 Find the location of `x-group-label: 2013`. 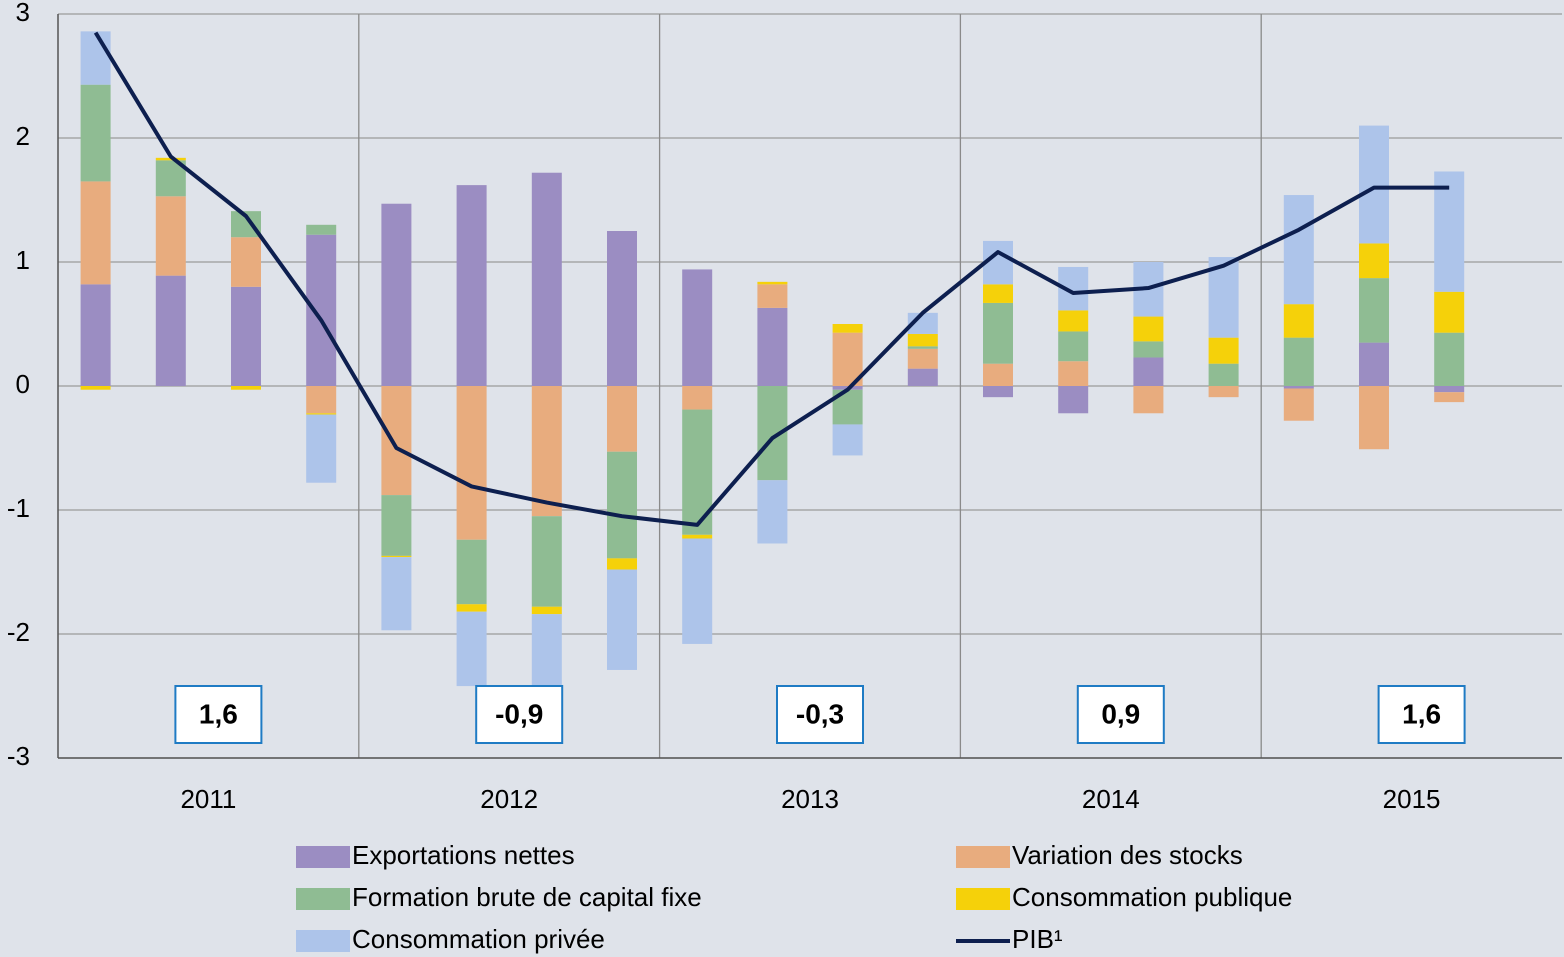

x-group-label: 2013 is located at coordinates (810, 799).